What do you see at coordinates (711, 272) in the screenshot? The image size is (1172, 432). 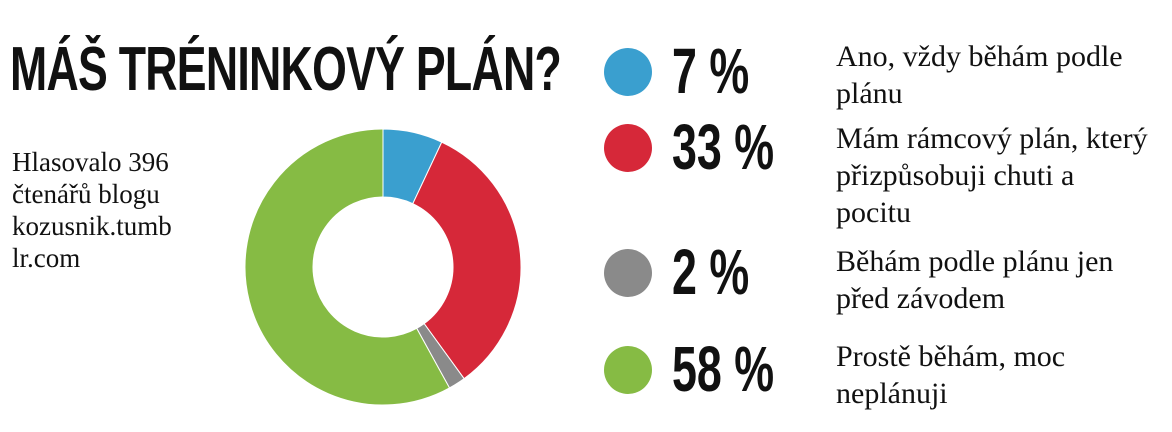 I see `value-label: 2 %` at bounding box center [711, 272].